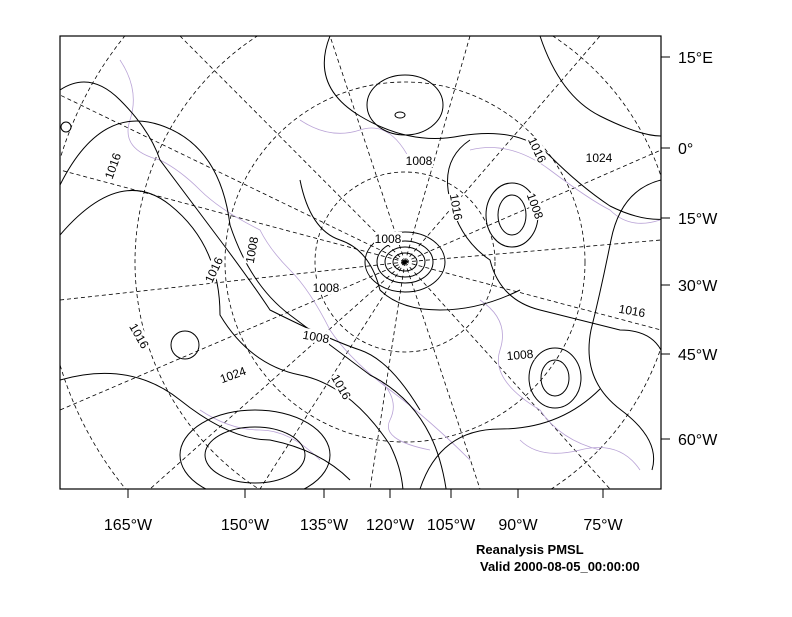 This screenshot has height=617, width=792. I want to click on lon-label: 165°W, so click(128, 525).